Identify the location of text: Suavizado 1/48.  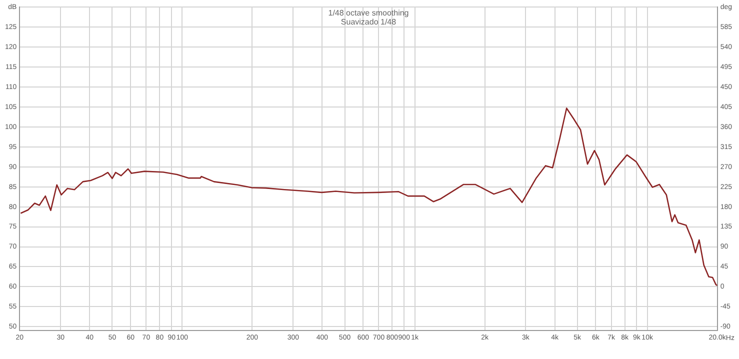
(368, 21).